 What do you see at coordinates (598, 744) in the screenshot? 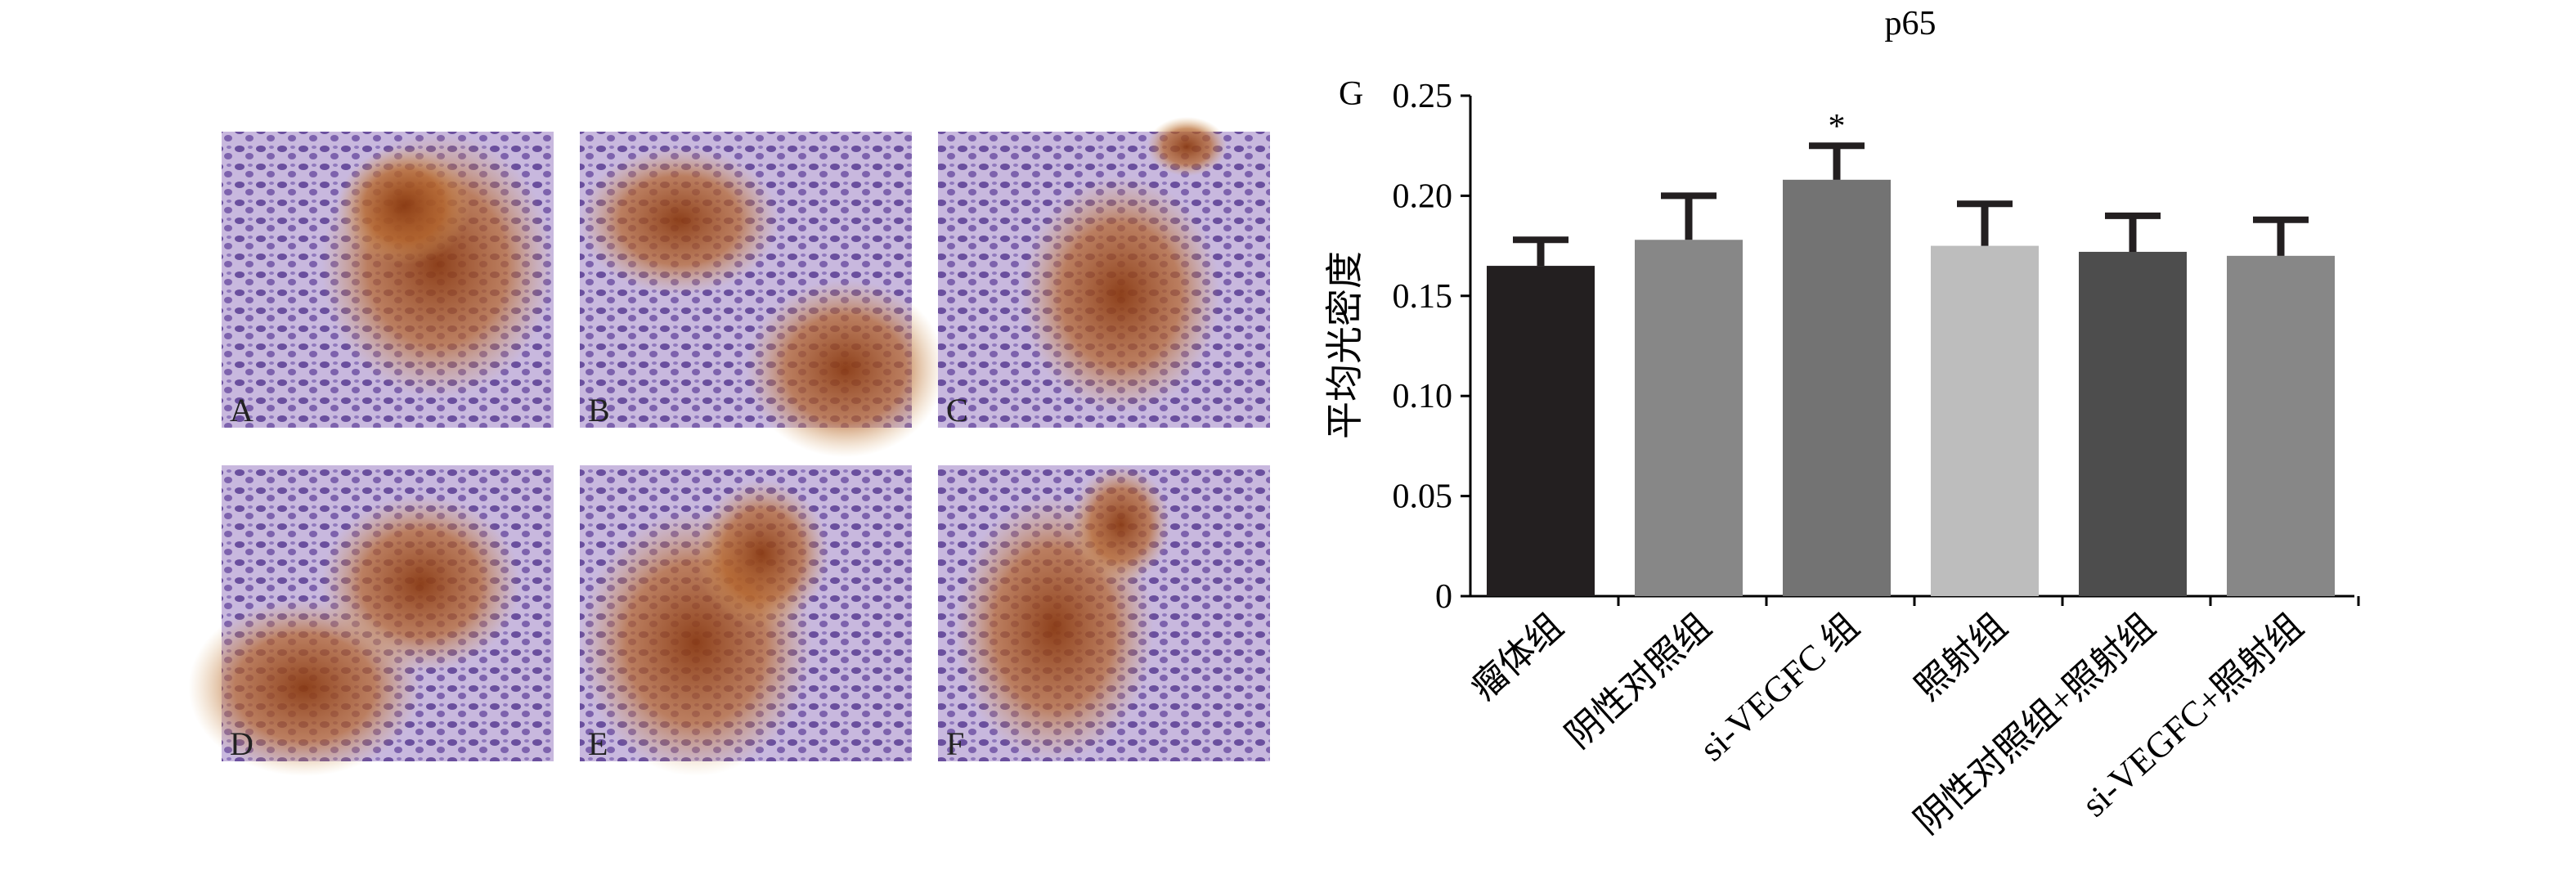
I see `panel-label: E` at bounding box center [598, 744].